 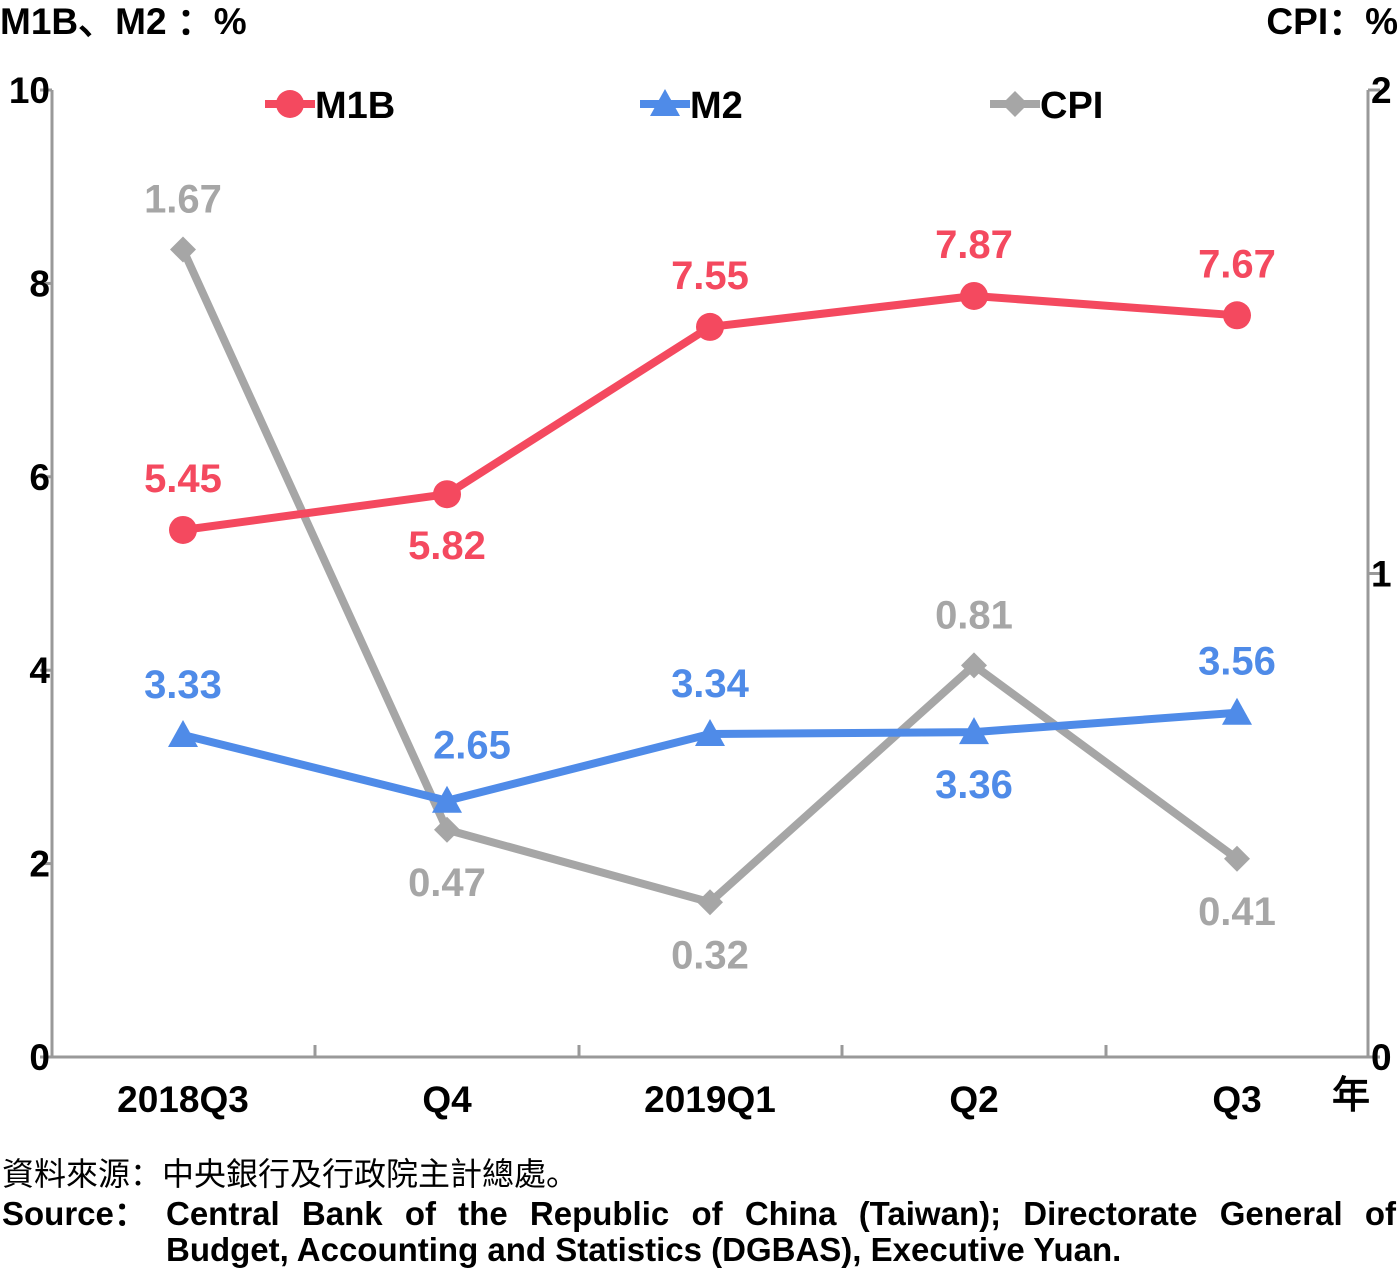 I want to click on x-category-label: 2018Q3, so click(x=183, y=1099).